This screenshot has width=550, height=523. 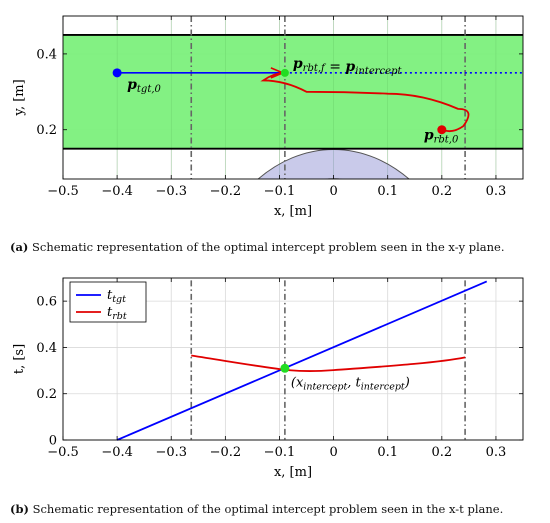 I want to click on b-legend-label-1: trbt, so click(x=117, y=313).